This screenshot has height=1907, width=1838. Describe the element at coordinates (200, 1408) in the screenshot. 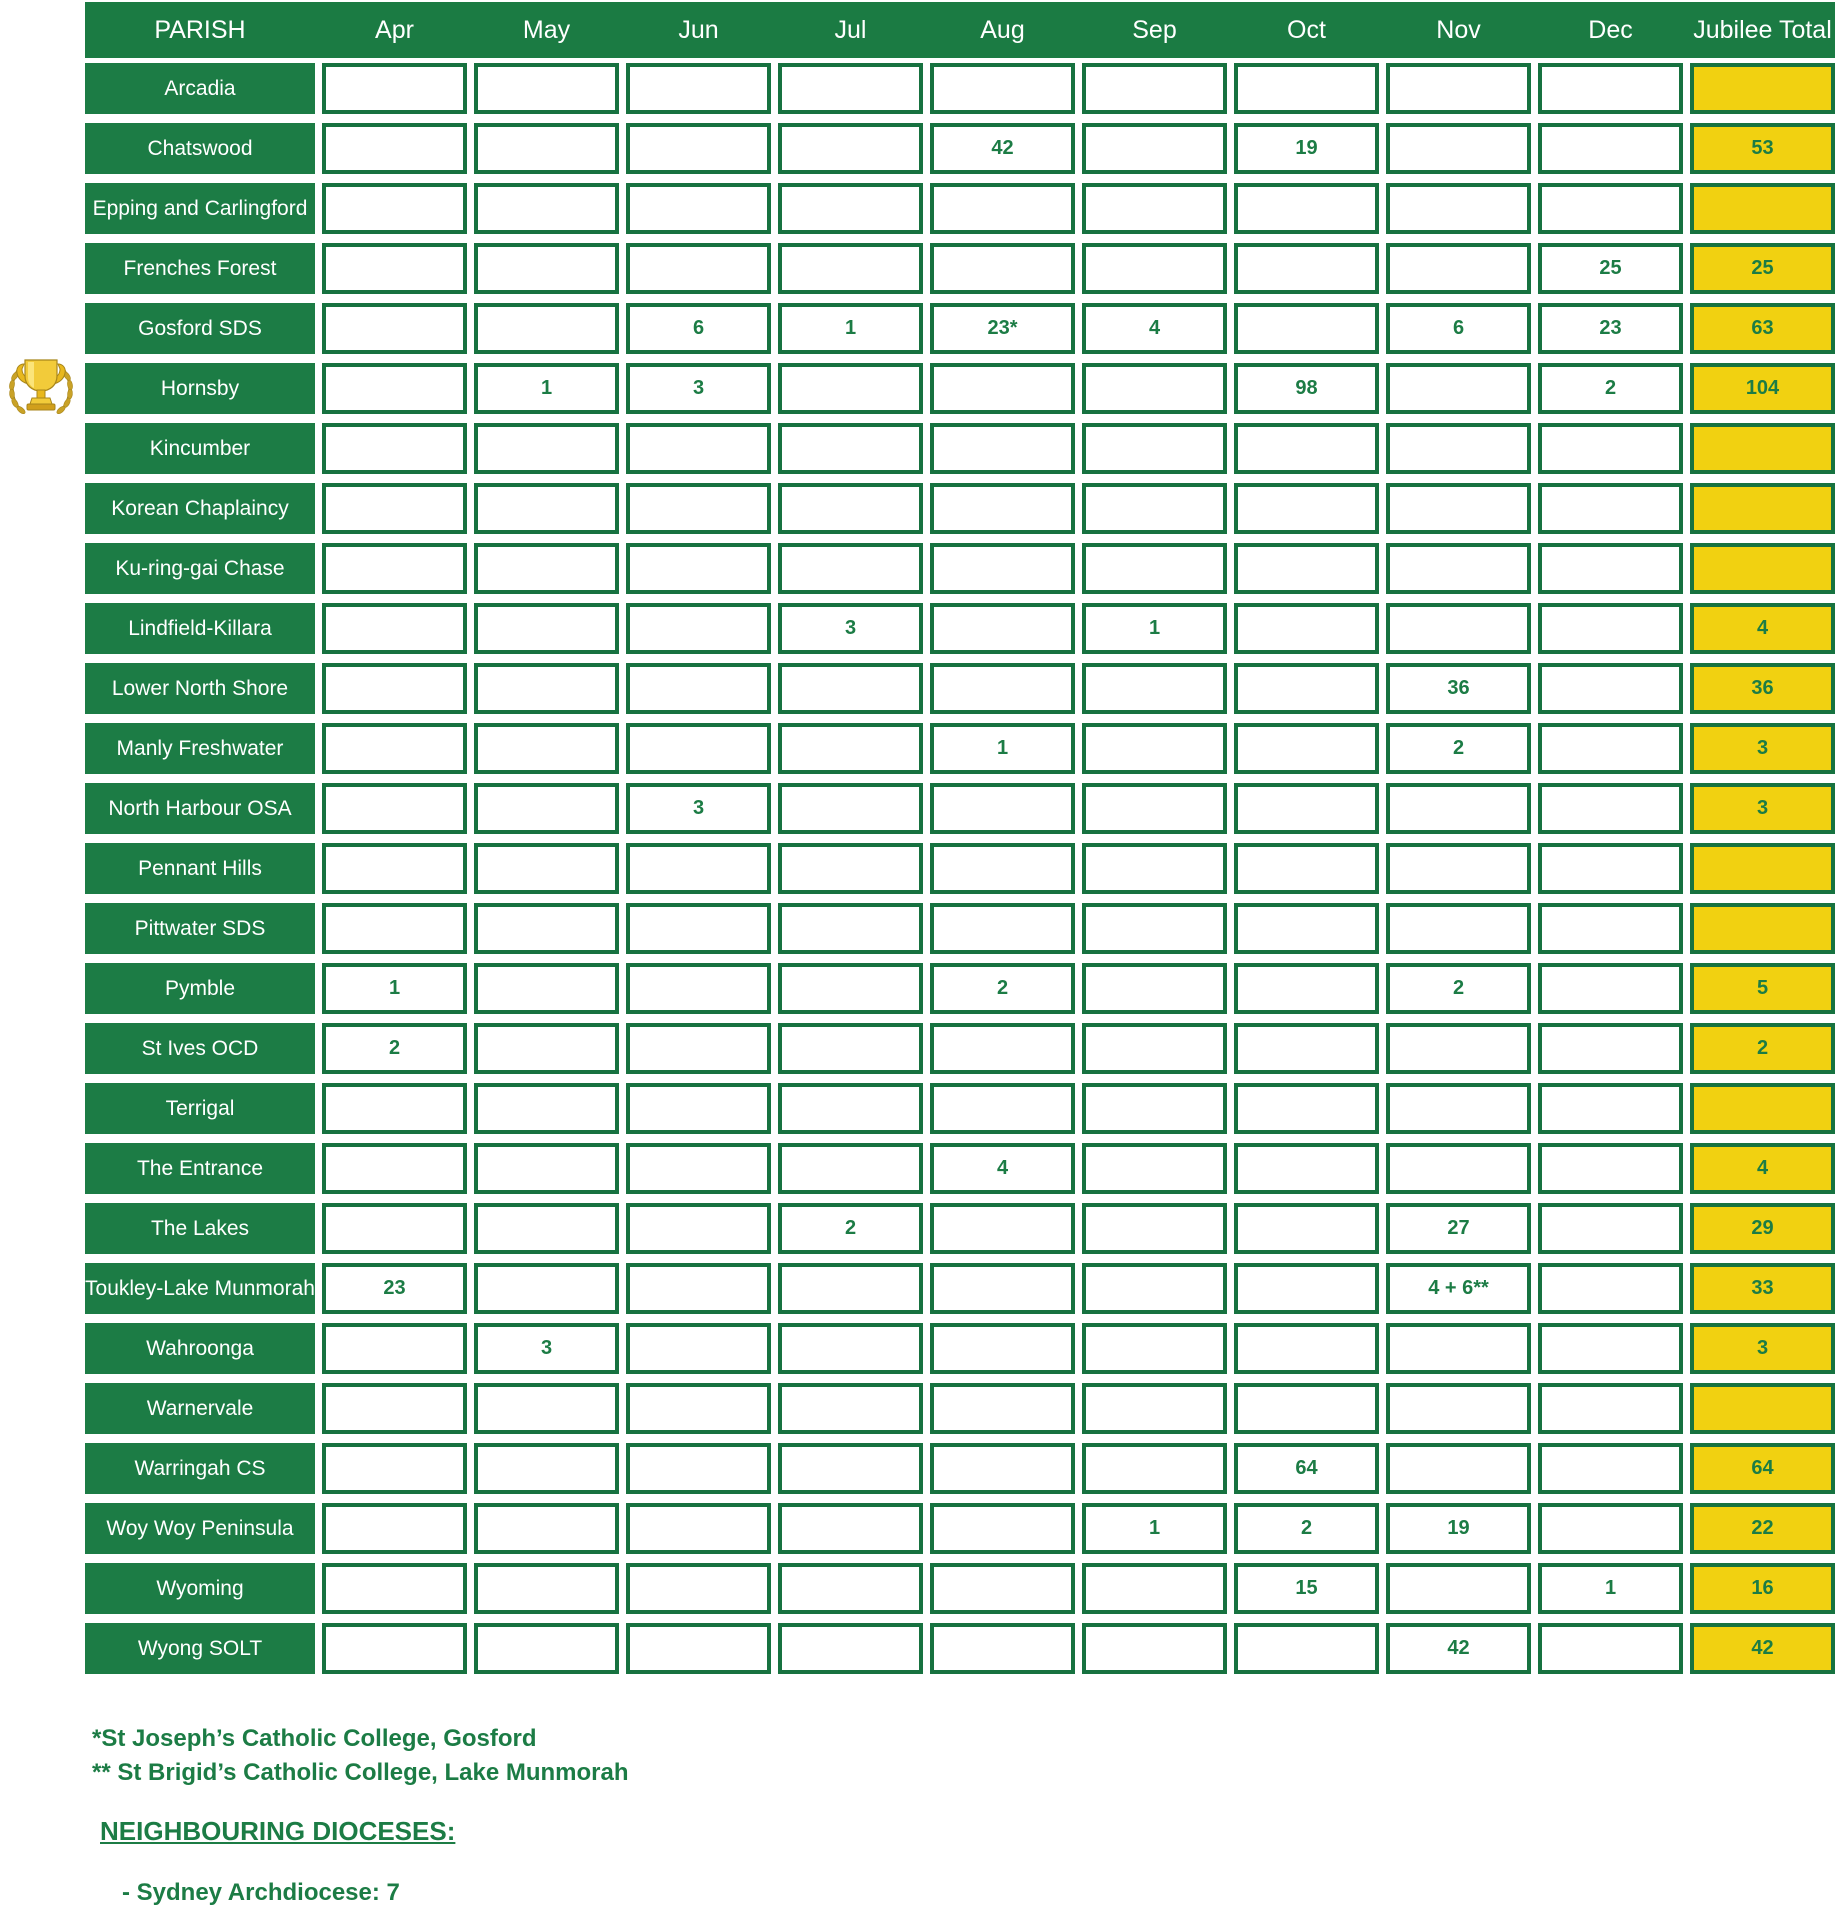

I see `parish-cell: Warnervale` at that location.